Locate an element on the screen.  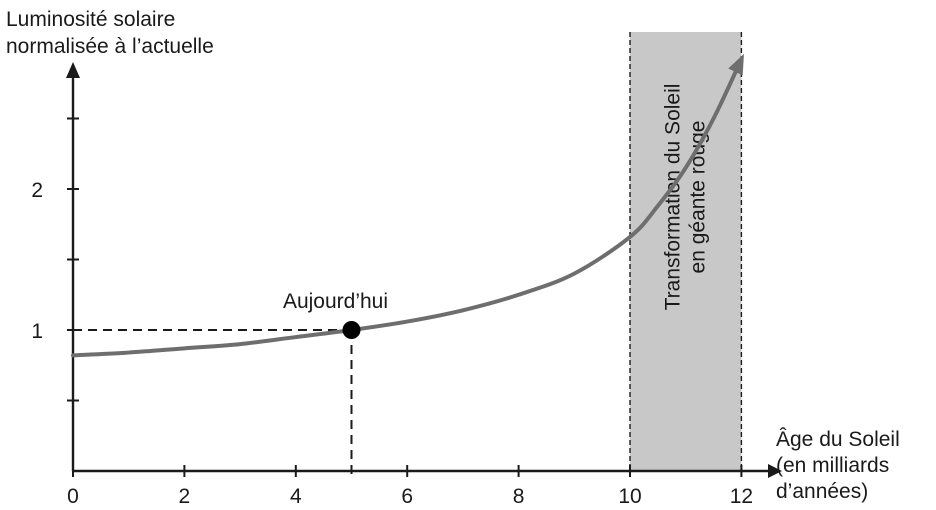
y-axis-title-line-1: Luminosité solaire is located at coordinates (91, 19).